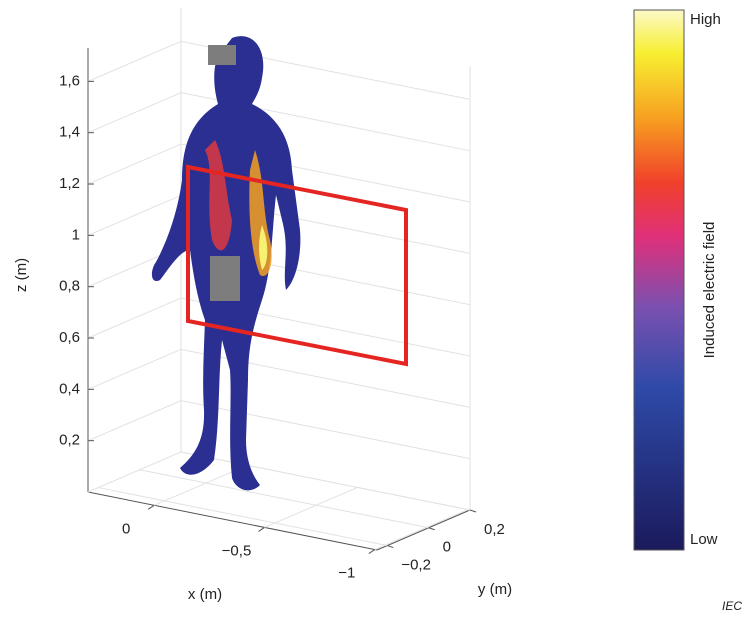 This screenshot has height=622, width=748. Describe the element at coordinates (69, 286) in the screenshot. I see `z-tick-label: 0,8` at that location.